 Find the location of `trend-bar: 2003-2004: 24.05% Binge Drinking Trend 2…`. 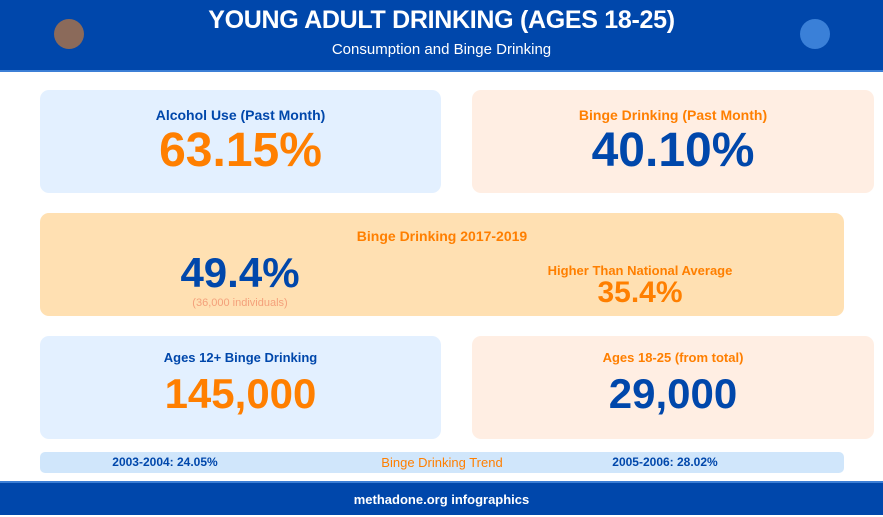

trend-bar: 2003-2004: 24.05% Binge Drinking Trend 2… is located at coordinates (442, 462).